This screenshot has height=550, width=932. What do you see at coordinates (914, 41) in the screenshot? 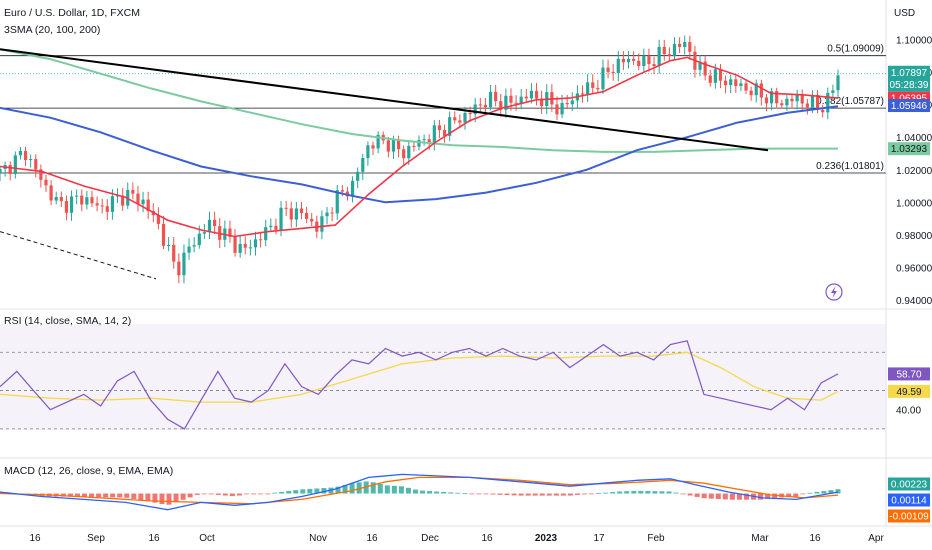
I see `price-tick-label: 1.10000` at bounding box center [914, 41].